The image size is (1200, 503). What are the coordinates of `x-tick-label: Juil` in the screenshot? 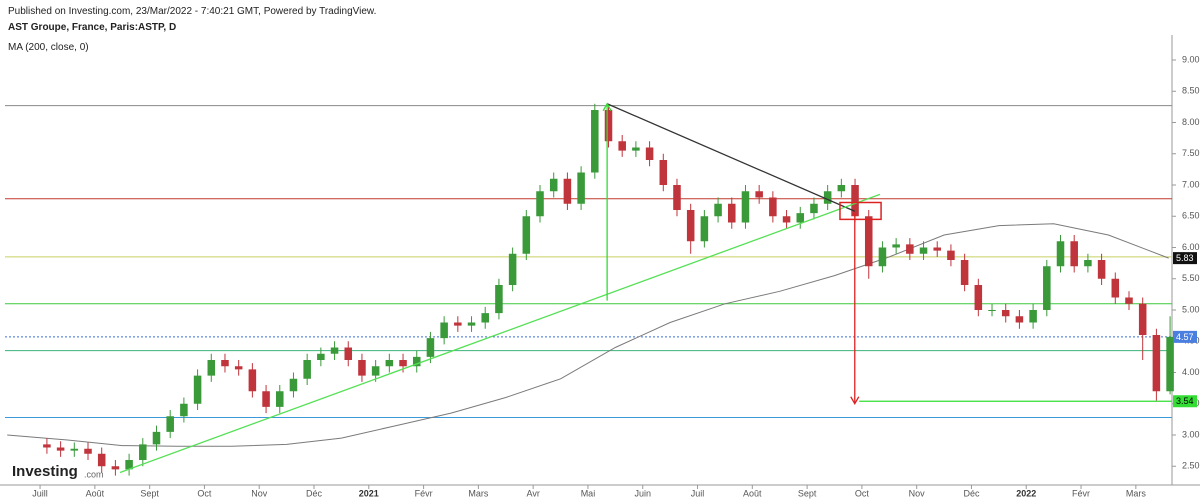 It's located at (698, 493).